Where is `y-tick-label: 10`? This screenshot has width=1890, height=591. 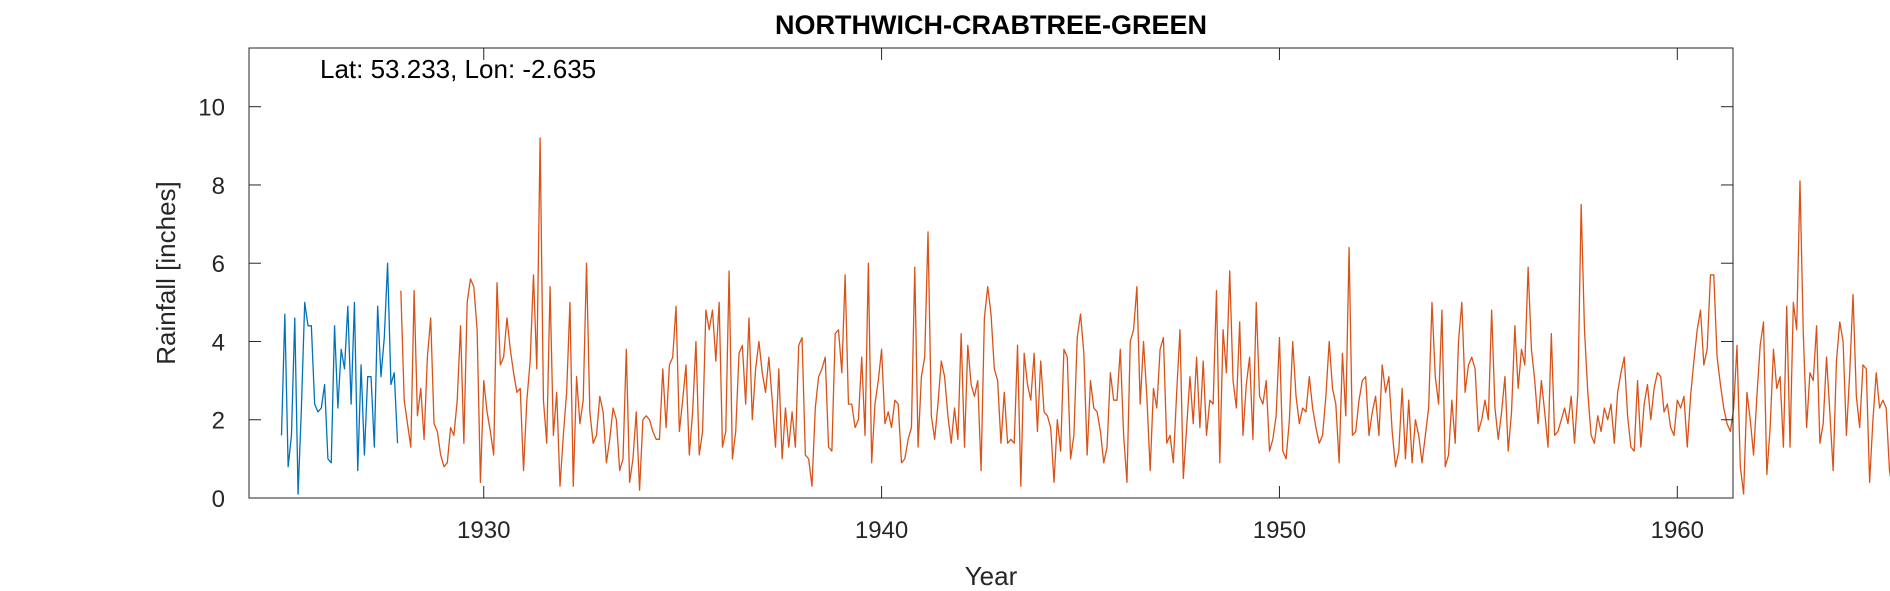 y-tick-label: 10 is located at coordinates (211, 108).